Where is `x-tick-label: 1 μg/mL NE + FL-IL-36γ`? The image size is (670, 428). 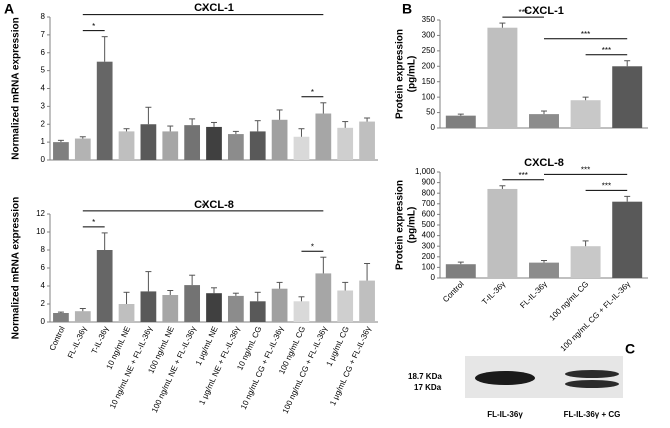
x-tick-label: 1 μg/mL NE + FL-IL-36γ is located at coordinates (219, 365).